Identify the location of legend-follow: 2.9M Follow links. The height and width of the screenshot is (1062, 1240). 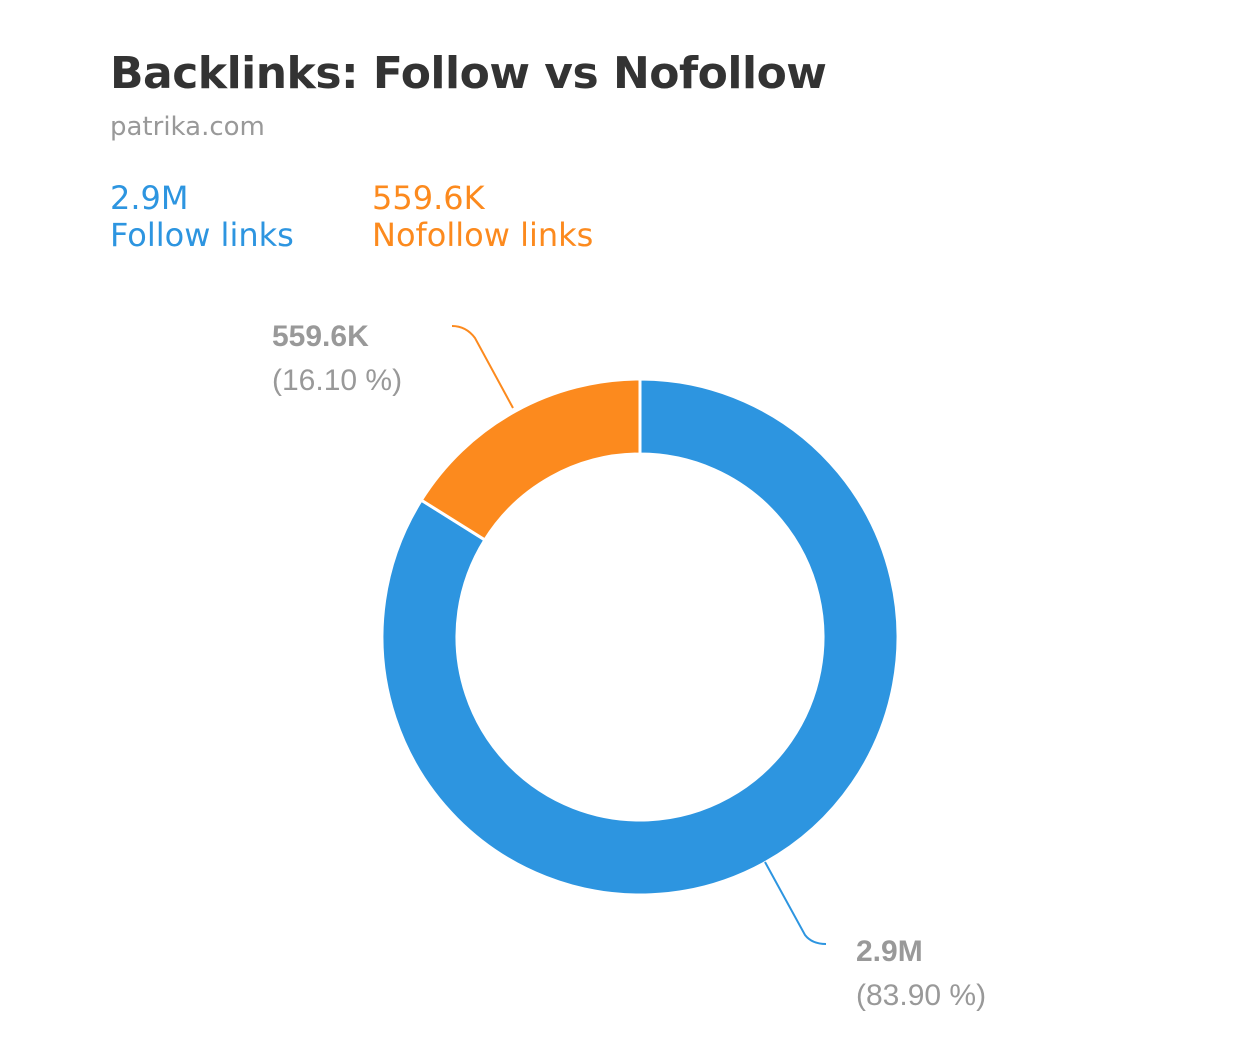
(202, 217).